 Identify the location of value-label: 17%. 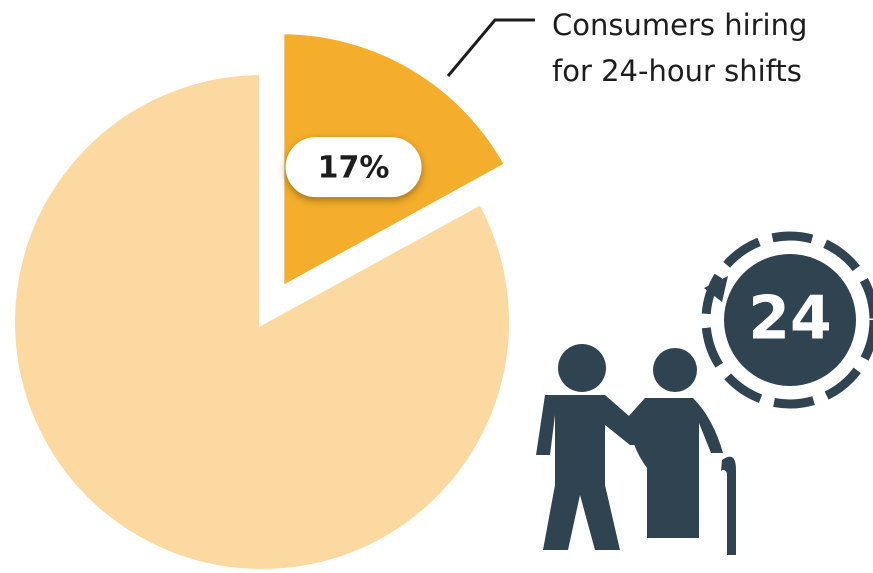
(354, 168).